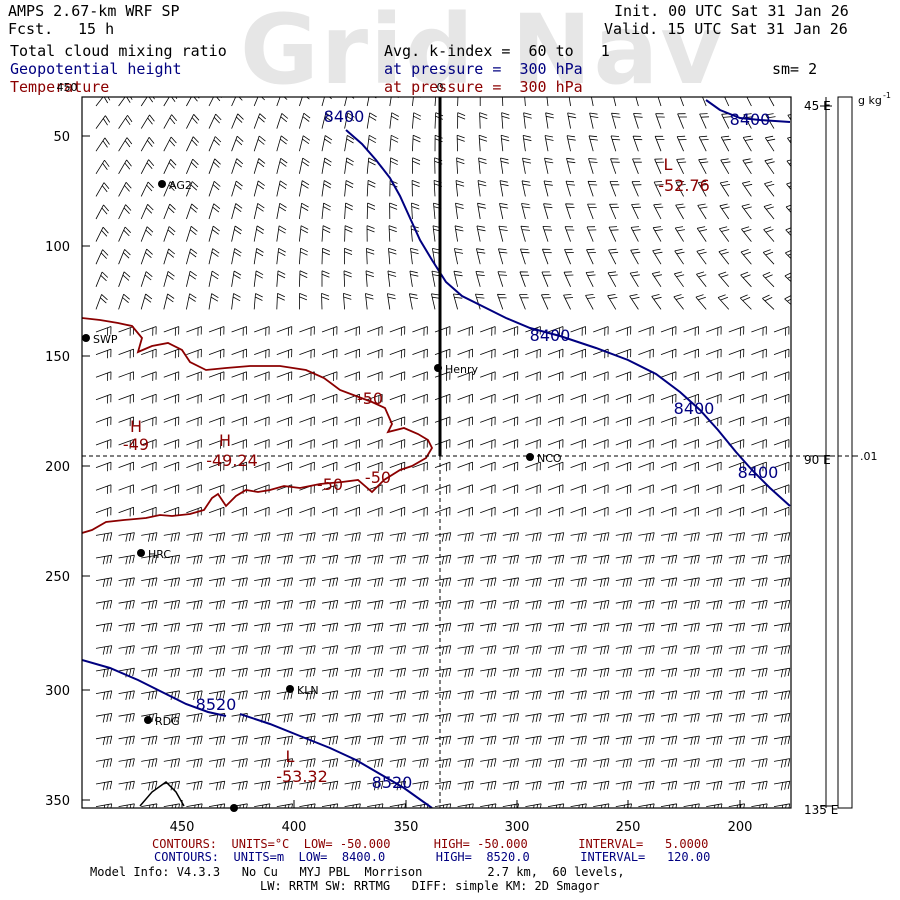 This screenshot has height=900, width=900. What do you see at coordinates (497, 51) in the screenshot?
I see `k-index-range: Avg. k-index = 60 to 1` at bounding box center [497, 51].